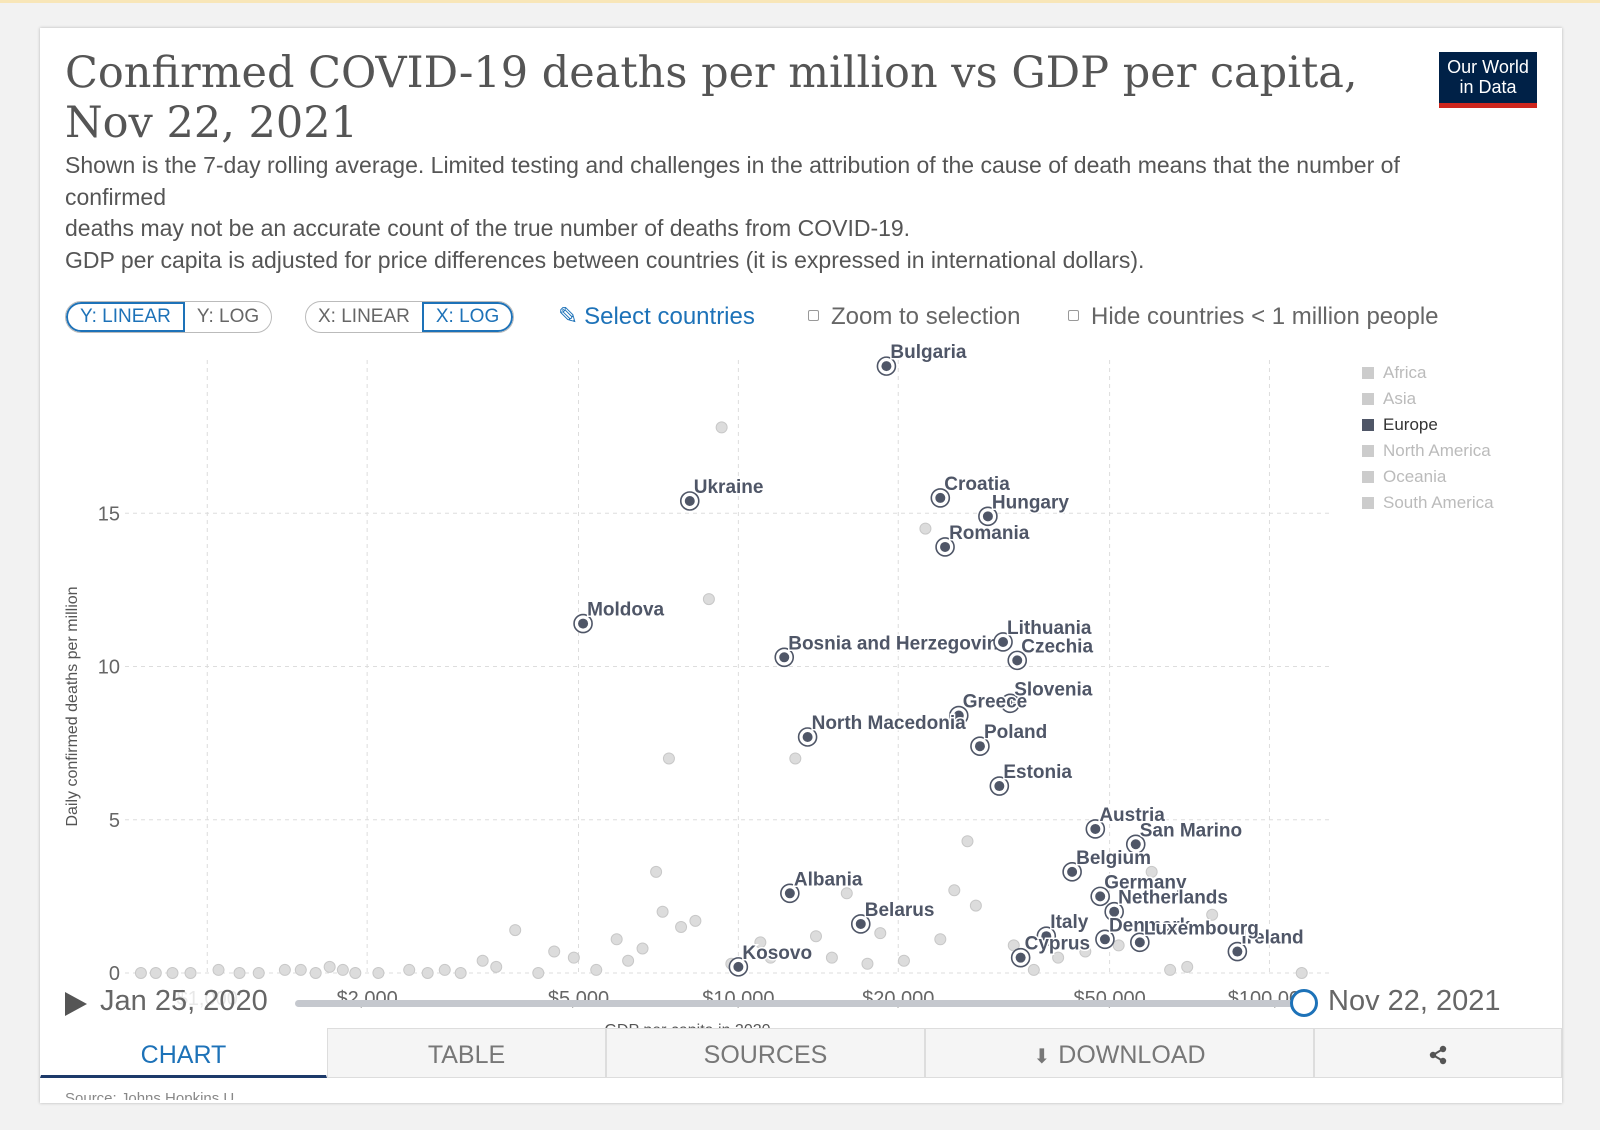 The width and height of the screenshot is (1600, 1130). What do you see at coordinates (989, 533) in the screenshot?
I see `data-point-label: Romania` at bounding box center [989, 533].